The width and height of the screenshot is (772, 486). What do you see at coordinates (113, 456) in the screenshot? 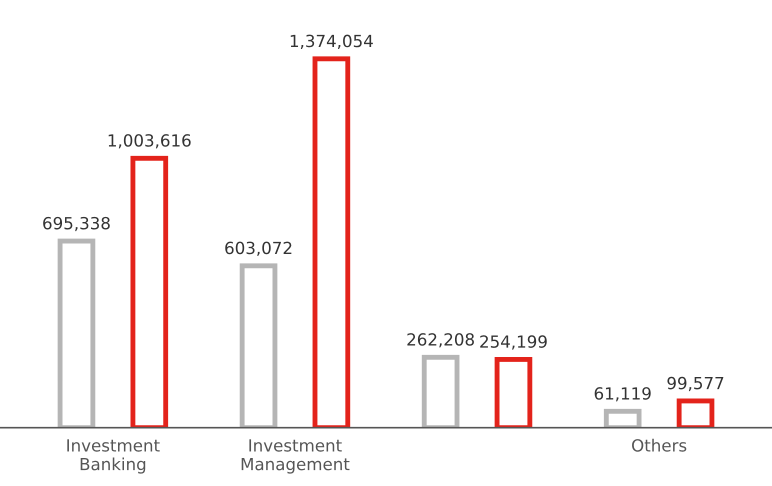
I see `x-tick-label: Investment Banking` at bounding box center [113, 456].